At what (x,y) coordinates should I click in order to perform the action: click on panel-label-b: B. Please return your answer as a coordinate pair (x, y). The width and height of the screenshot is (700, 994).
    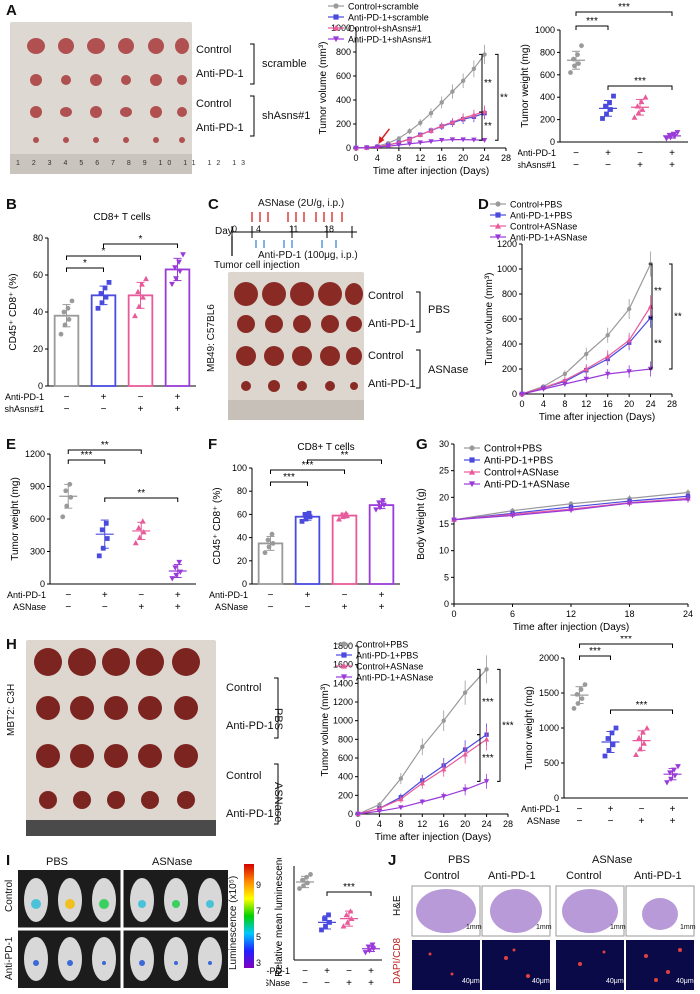
    Looking at the image, I should click on (11, 204).